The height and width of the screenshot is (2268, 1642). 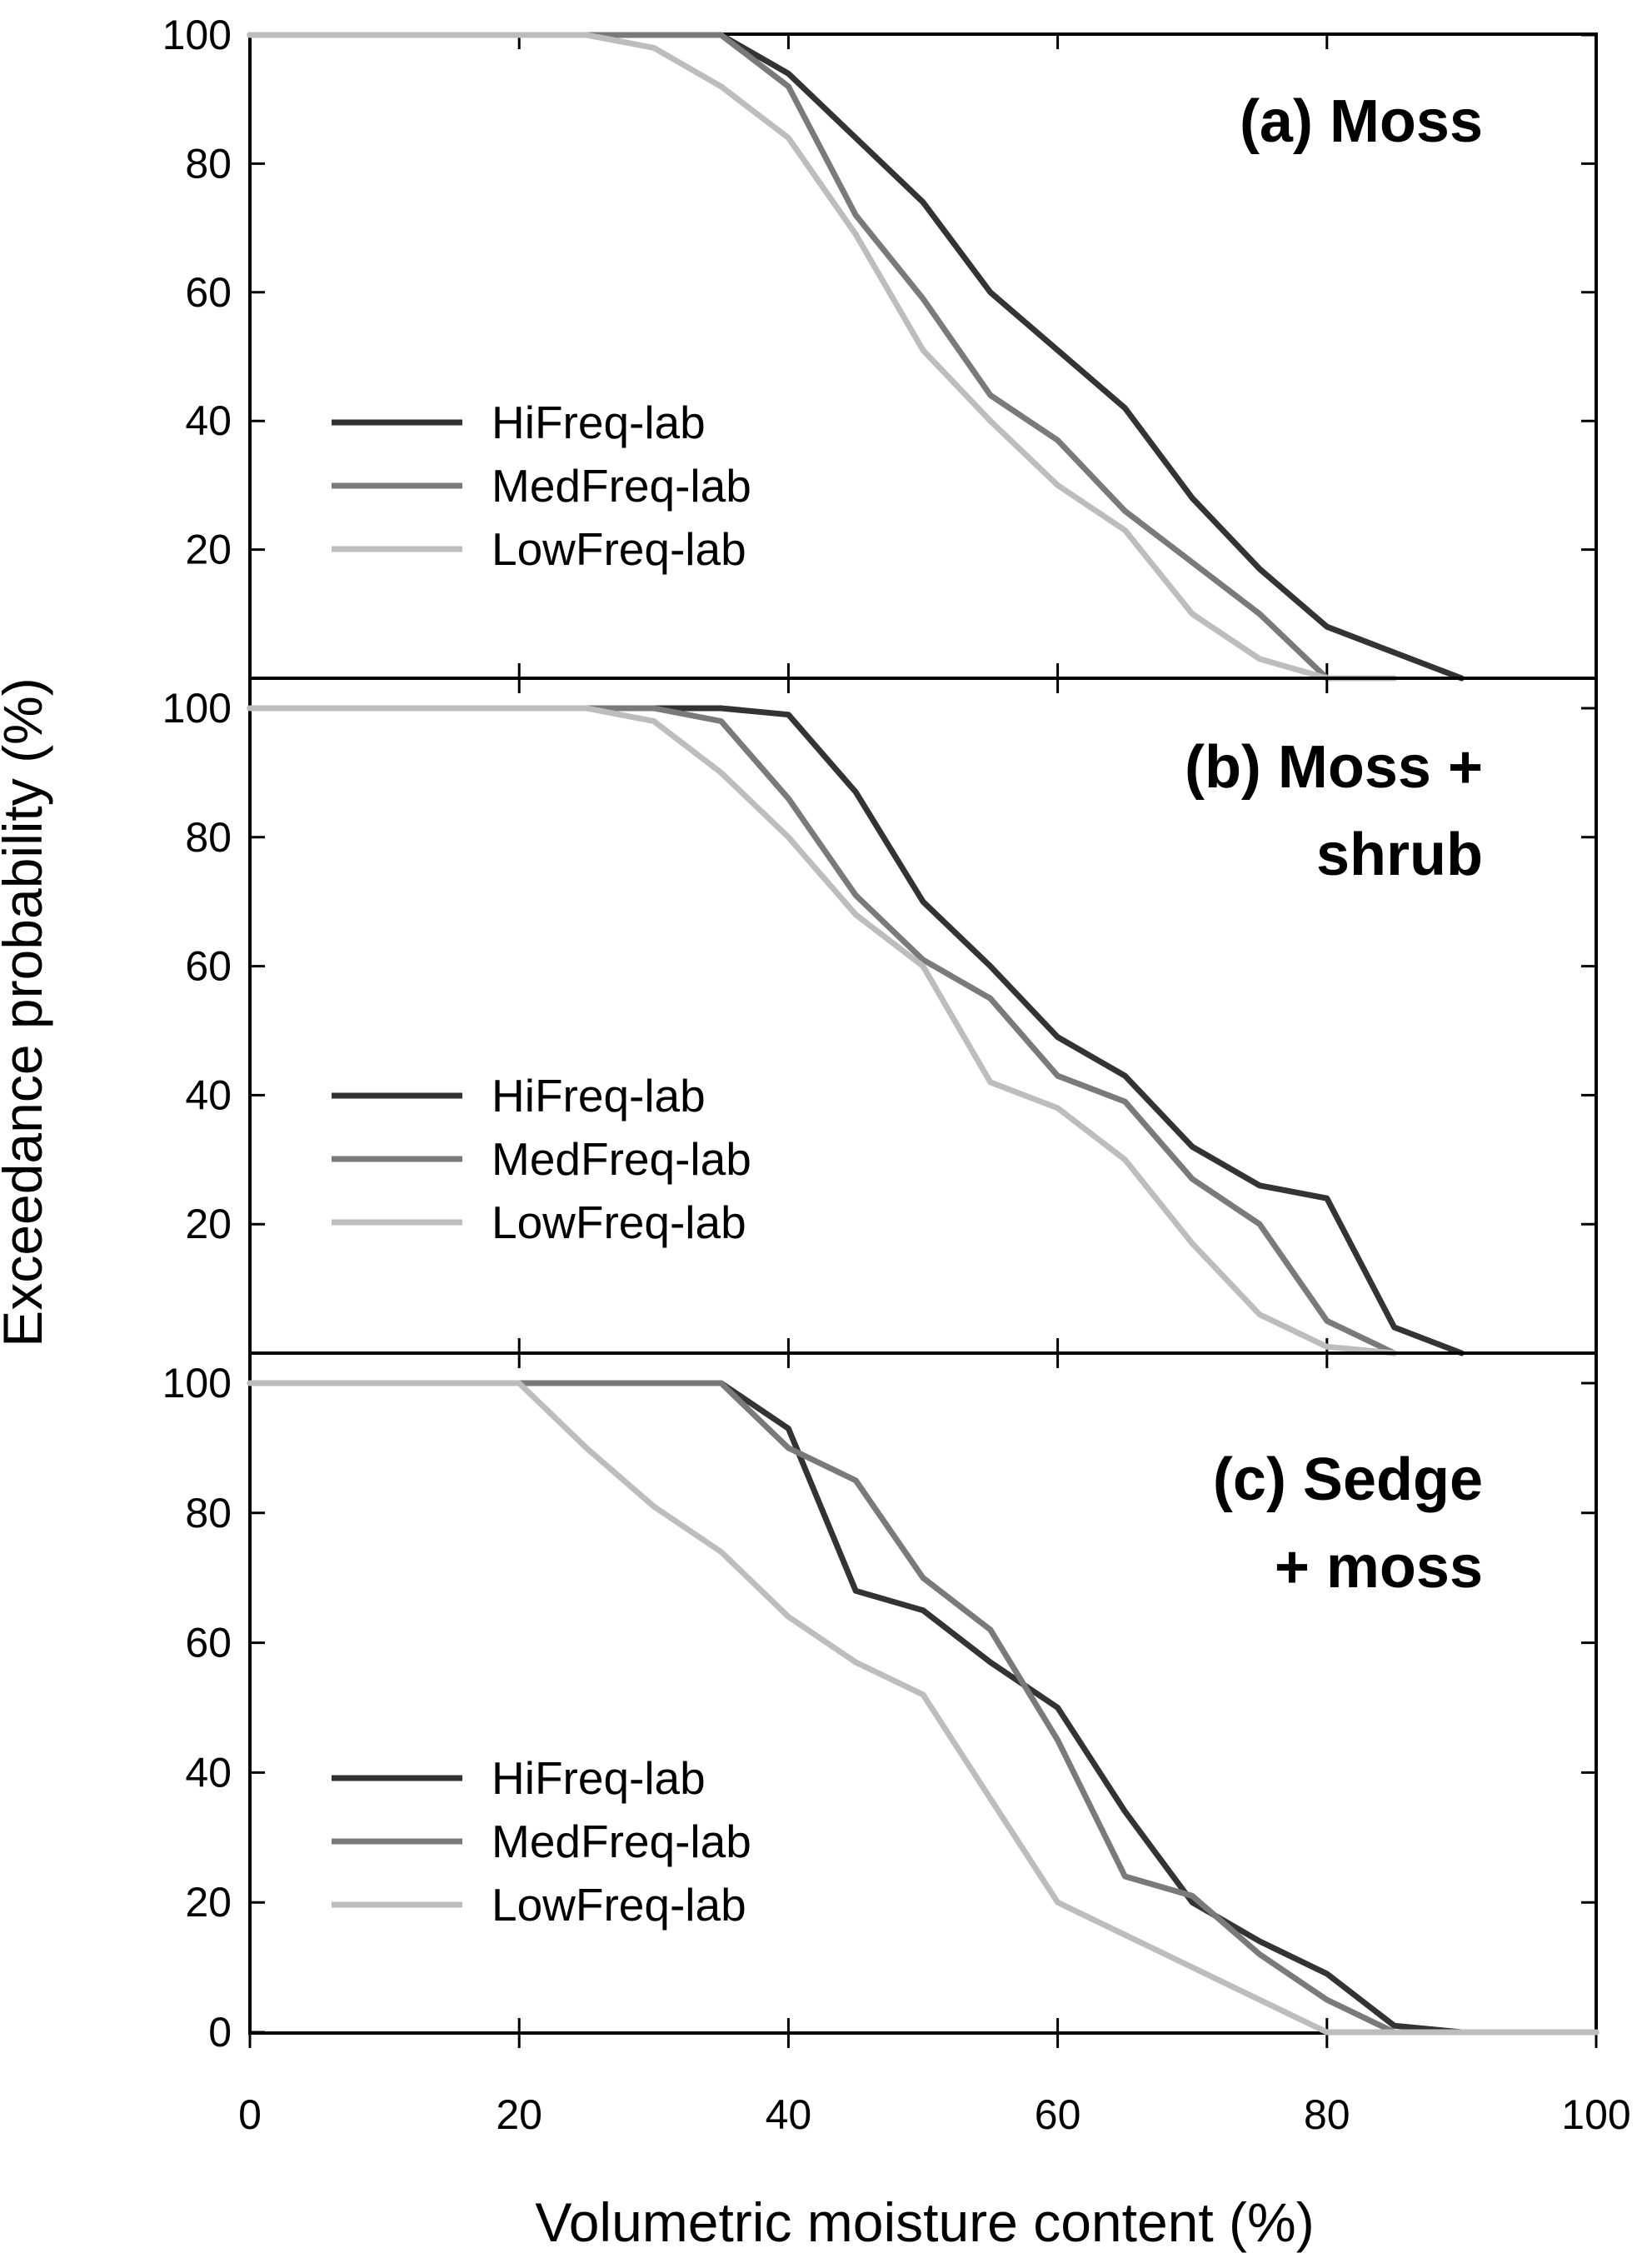 What do you see at coordinates (220, 2032) in the screenshot?
I see `y-tick-label: 0` at bounding box center [220, 2032].